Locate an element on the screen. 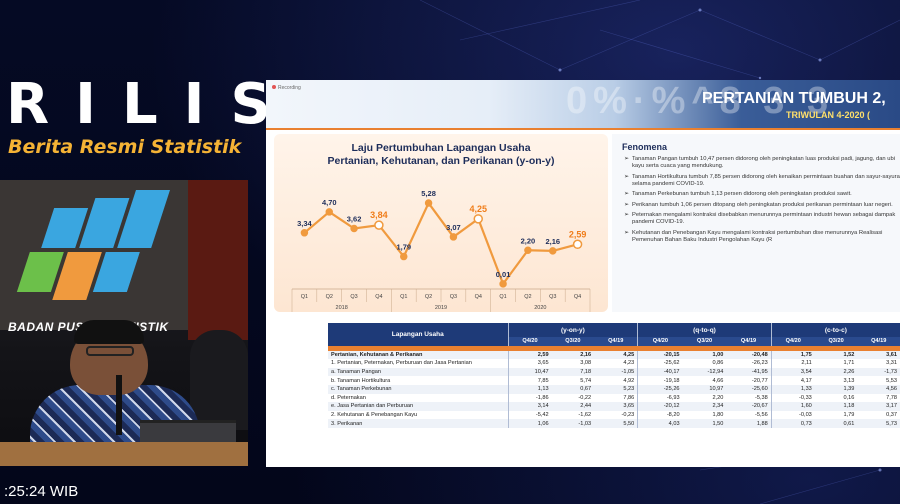 This screenshot has width=900, height=504. cell-value: -5,56 is located at coordinates (749, 415).